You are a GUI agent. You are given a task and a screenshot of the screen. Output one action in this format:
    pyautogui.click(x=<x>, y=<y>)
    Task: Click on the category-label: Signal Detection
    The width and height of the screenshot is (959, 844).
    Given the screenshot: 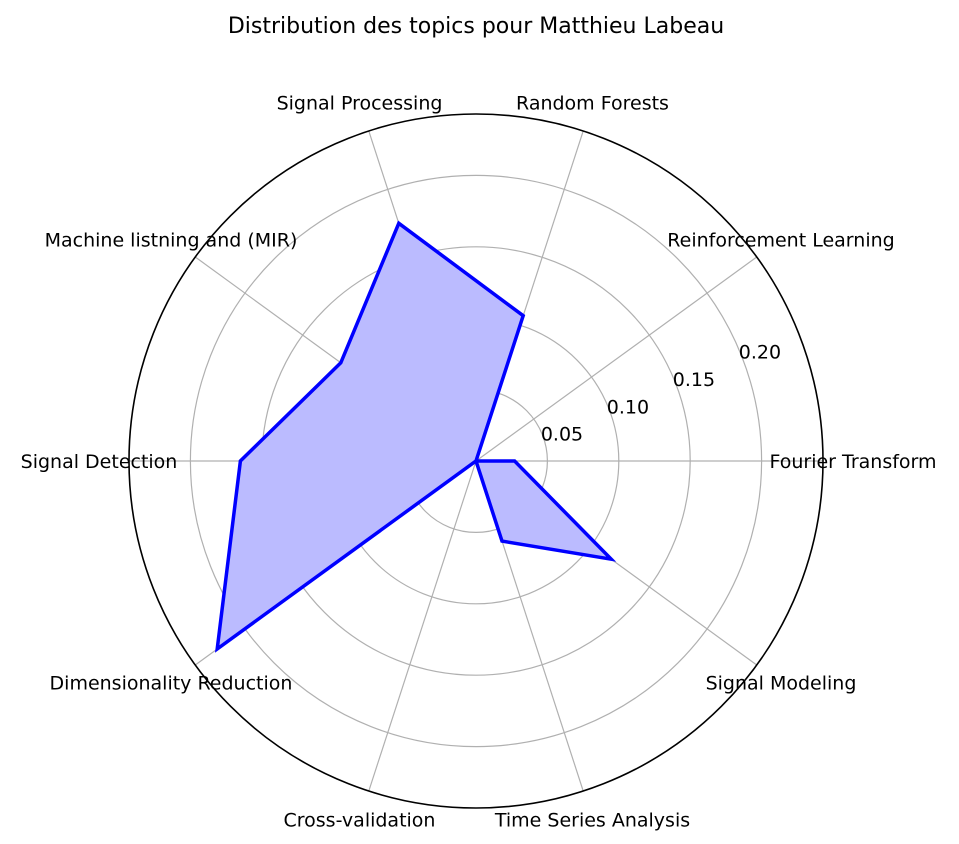 What is the action you would take?
    pyautogui.click(x=99, y=462)
    